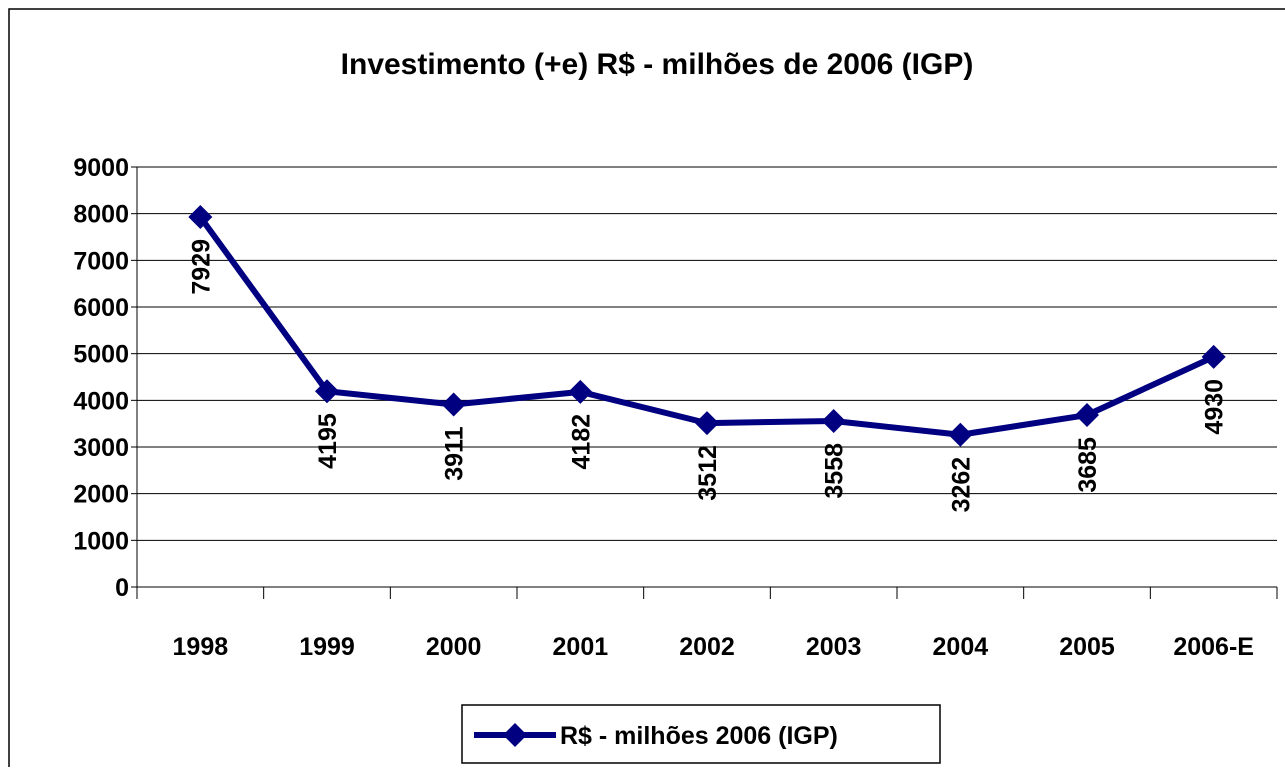 This screenshot has height=772, width=1285. Describe the element at coordinates (515, 735) in the screenshot. I see `legend-marker` at that location.